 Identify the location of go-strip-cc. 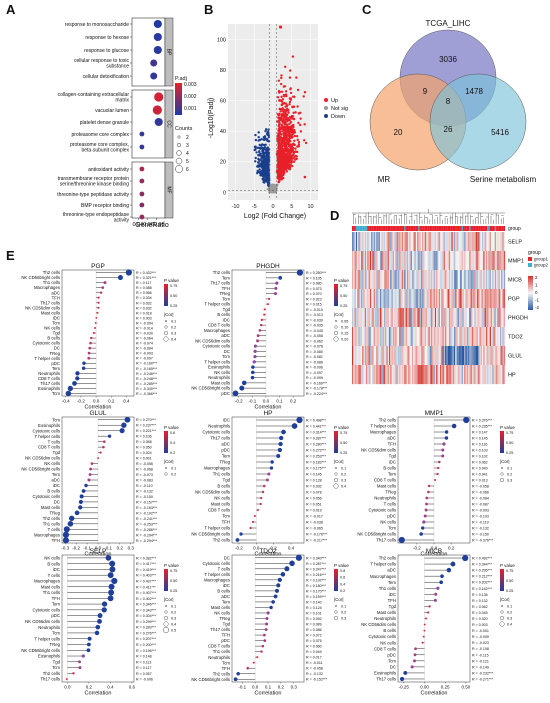
(169, 124).